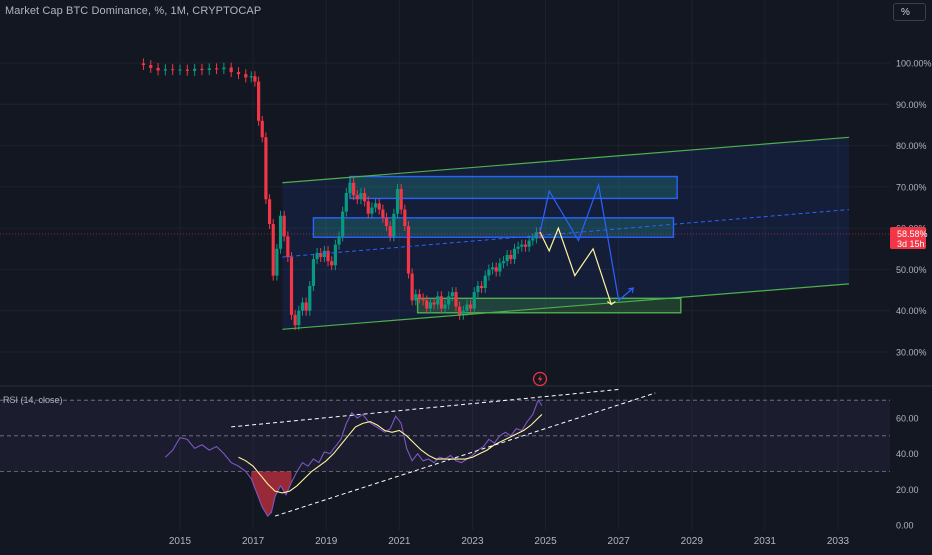 The height and width of the screenshot is (555, 932). What do you see at coordinates (566, 306) in the screenshot?
I see `channel-lower-line` at bounding box center [566, 306].